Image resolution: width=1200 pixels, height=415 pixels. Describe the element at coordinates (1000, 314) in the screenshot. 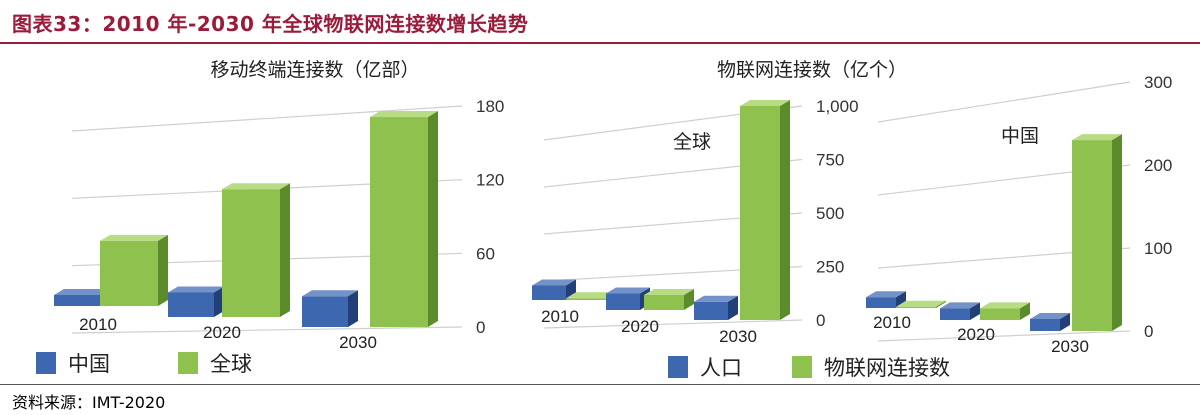

I see `panel3-bar-物联网连接数-2020` at that location.